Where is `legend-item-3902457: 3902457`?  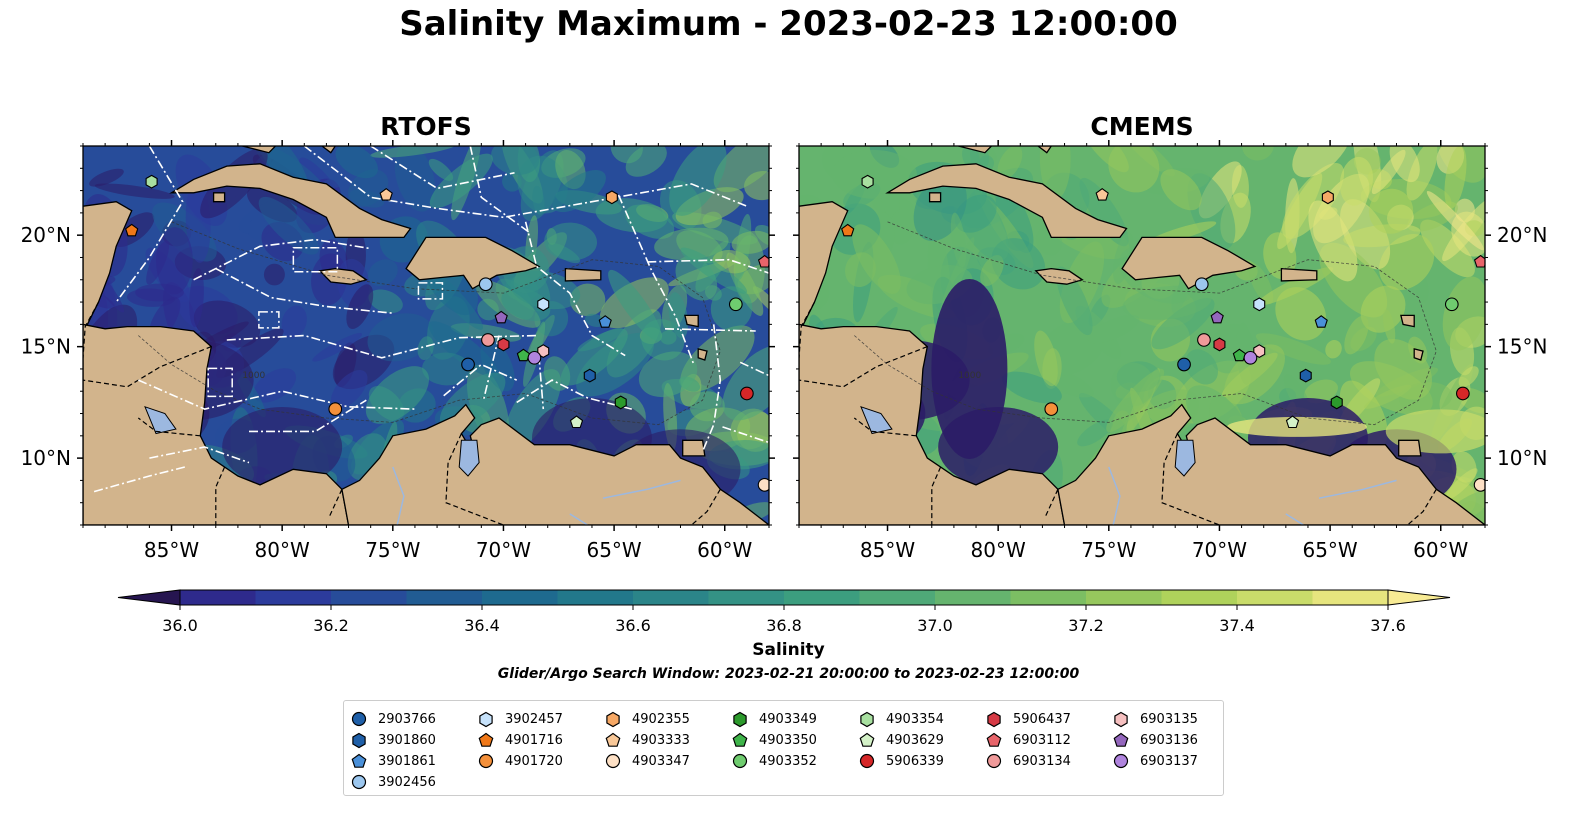 legend-item-3902457: 3902457 is located at coordinates (520, 719).